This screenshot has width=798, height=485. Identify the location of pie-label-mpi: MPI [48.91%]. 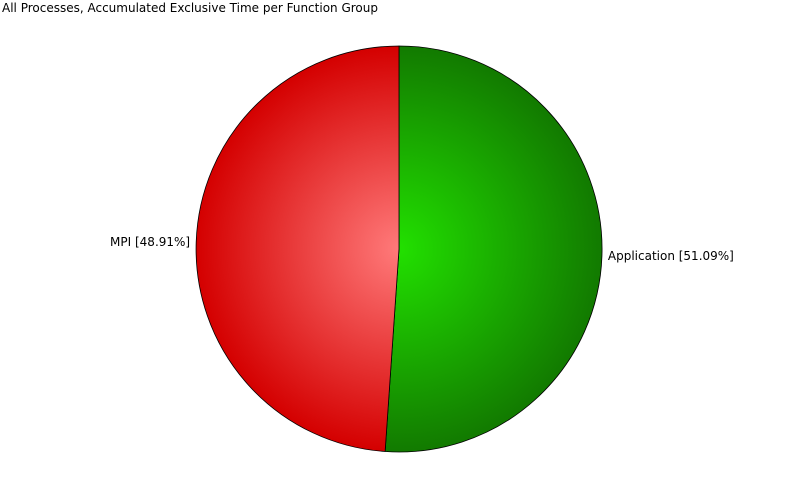
(150, 242).